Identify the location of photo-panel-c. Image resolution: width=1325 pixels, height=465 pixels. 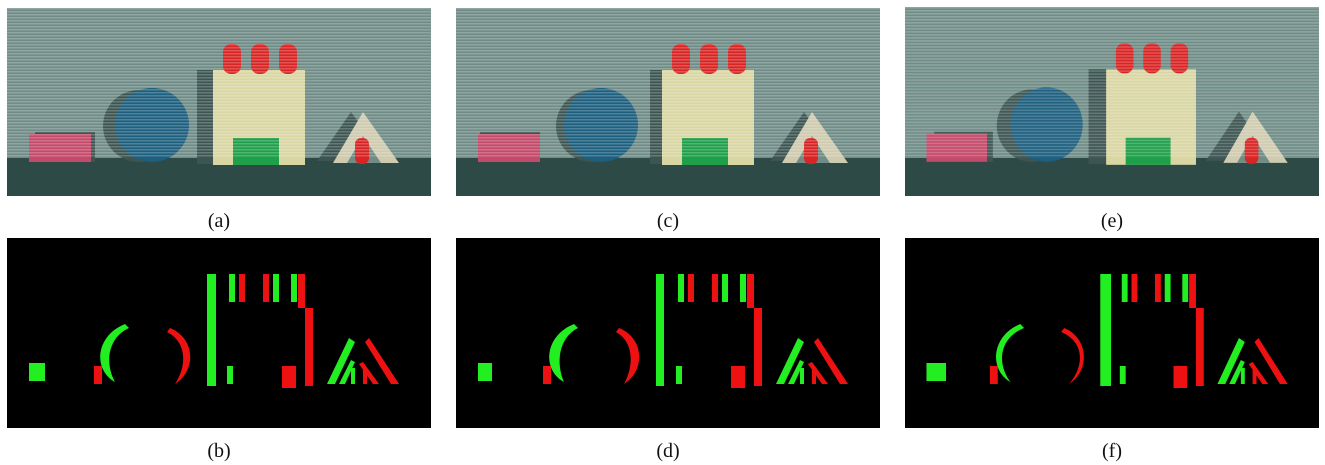
(668, 102).